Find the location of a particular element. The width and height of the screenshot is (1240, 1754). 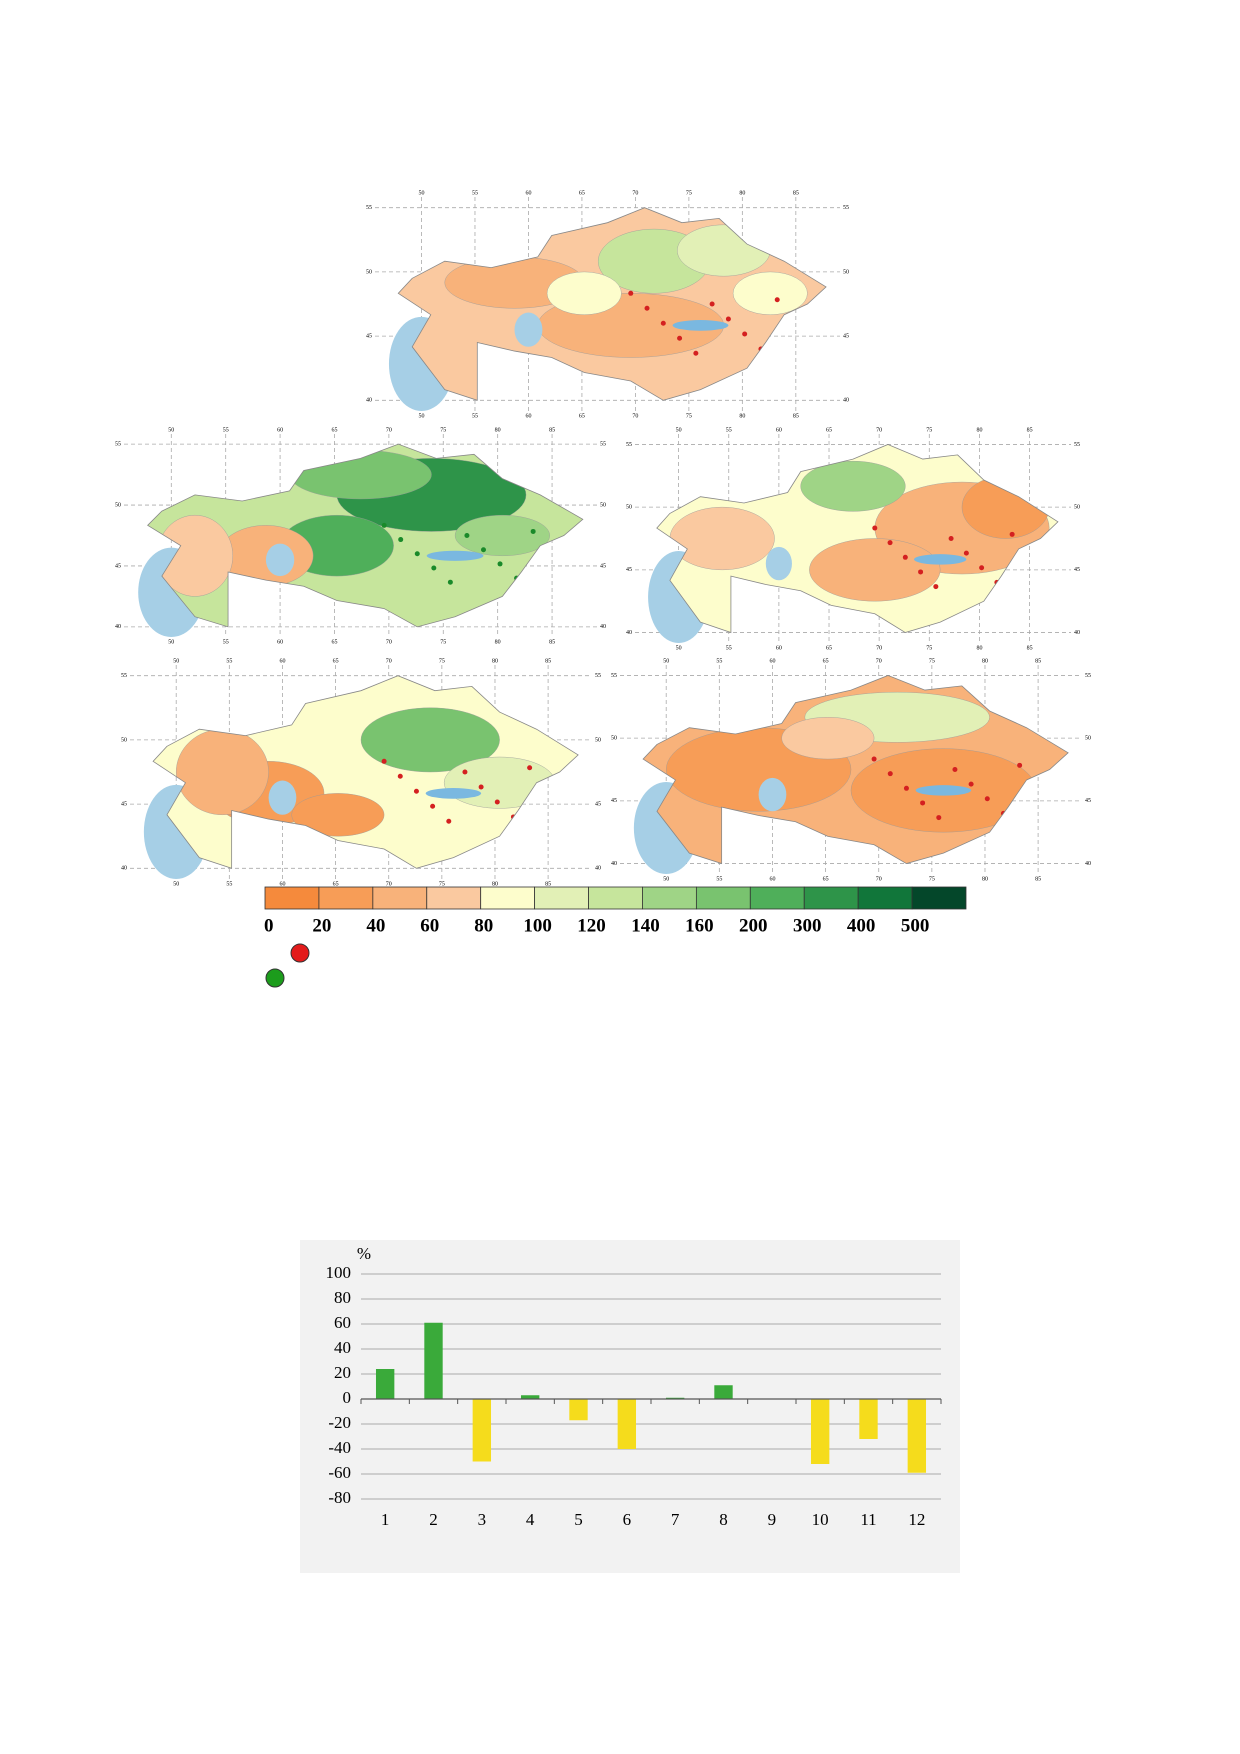

map-fill is located at coordinates (857, 538).